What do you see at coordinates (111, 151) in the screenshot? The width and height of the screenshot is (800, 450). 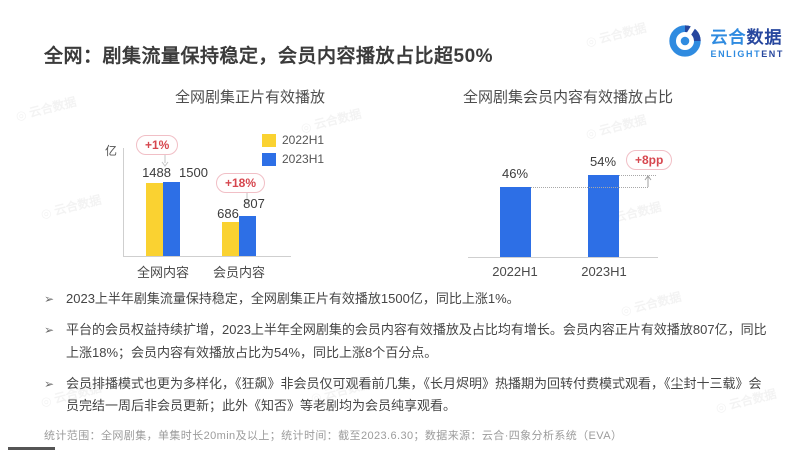 I see `y-axis-unit: 亿` at bounding box center [111, 151].